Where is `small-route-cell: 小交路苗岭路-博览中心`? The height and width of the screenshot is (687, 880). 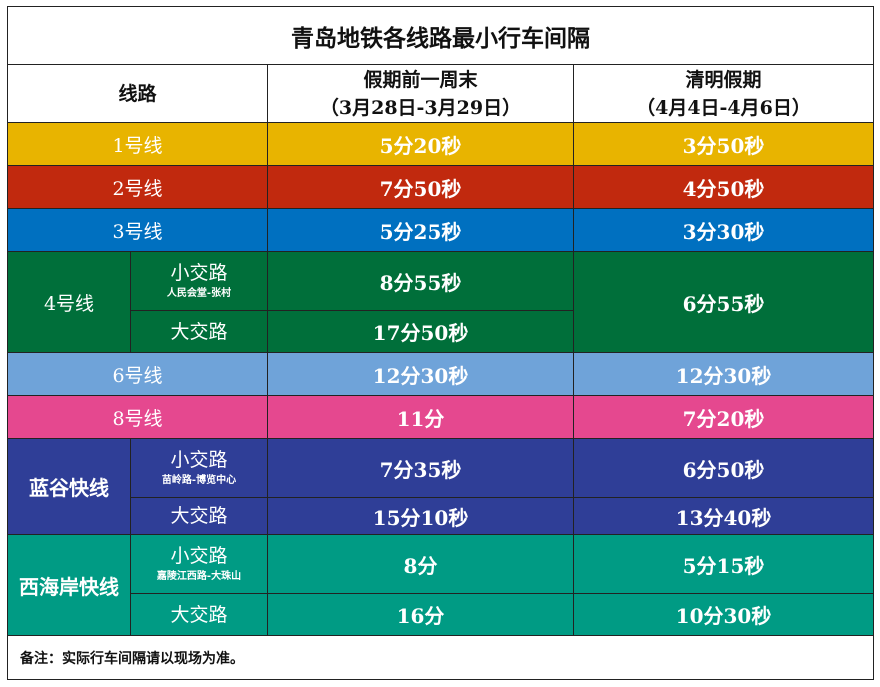 small-route-cell: 小交路苗岭路-博览中心 is located at coordinates (199, 468).